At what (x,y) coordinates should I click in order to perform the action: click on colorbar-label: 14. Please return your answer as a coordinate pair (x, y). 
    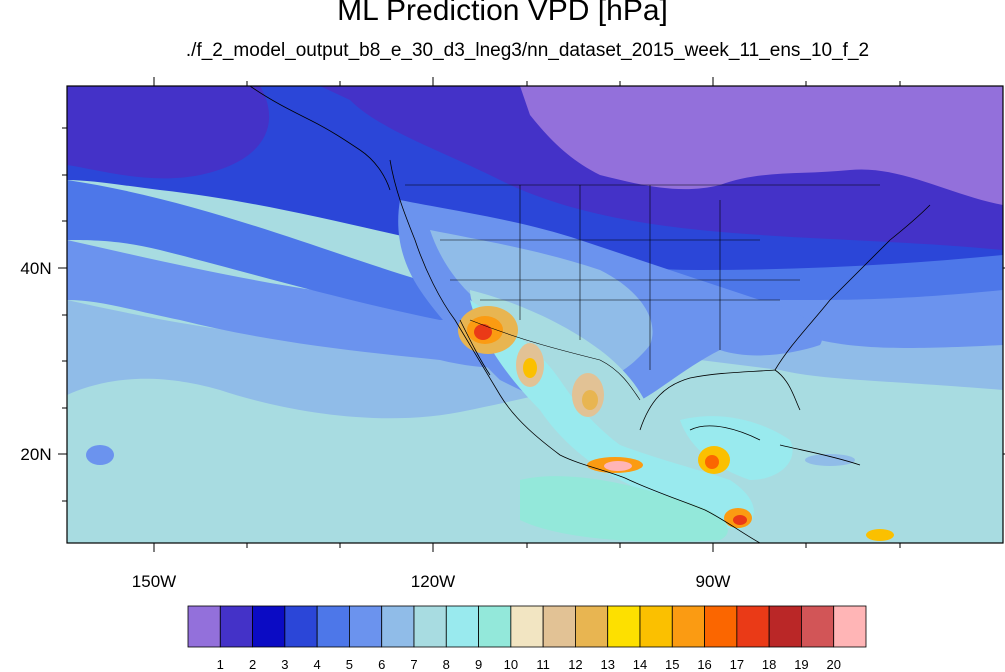
    Looking at the image, I should click on (640, 664).